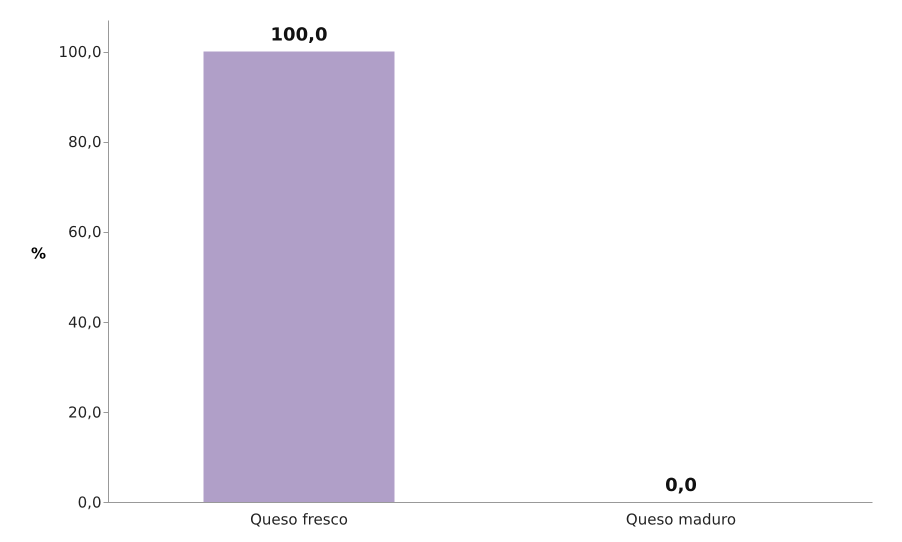 Image resolution: width=902 pixels, height=542 pixels. Describe the element at coordinates (90, 503) in the screenshot. I see `y-tick-label: 0,0` at that location.